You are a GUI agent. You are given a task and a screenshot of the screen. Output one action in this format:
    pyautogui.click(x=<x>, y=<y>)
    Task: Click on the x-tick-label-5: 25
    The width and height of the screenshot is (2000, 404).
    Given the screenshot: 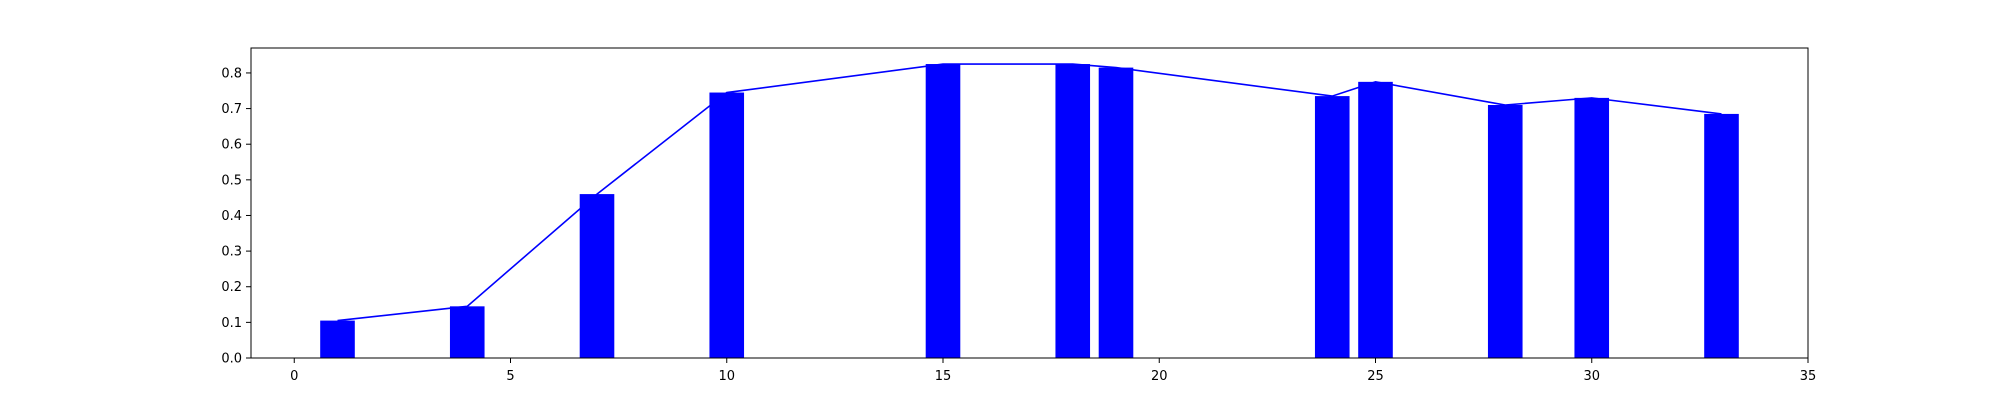 What is the action you would take?
    pyautogui.click(x=1375, y=376)
    